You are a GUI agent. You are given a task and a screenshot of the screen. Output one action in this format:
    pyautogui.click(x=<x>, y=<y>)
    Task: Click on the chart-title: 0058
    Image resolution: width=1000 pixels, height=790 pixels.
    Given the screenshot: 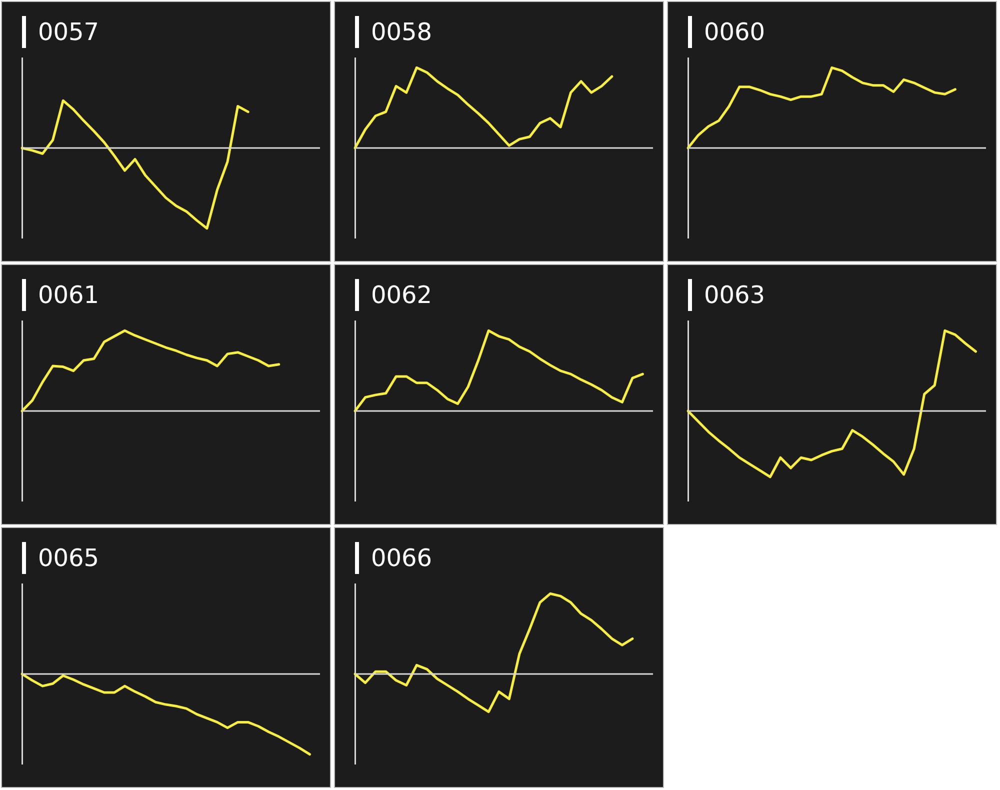 What is the action you would take?
    pyautogui.click(x=393, y=32)
    